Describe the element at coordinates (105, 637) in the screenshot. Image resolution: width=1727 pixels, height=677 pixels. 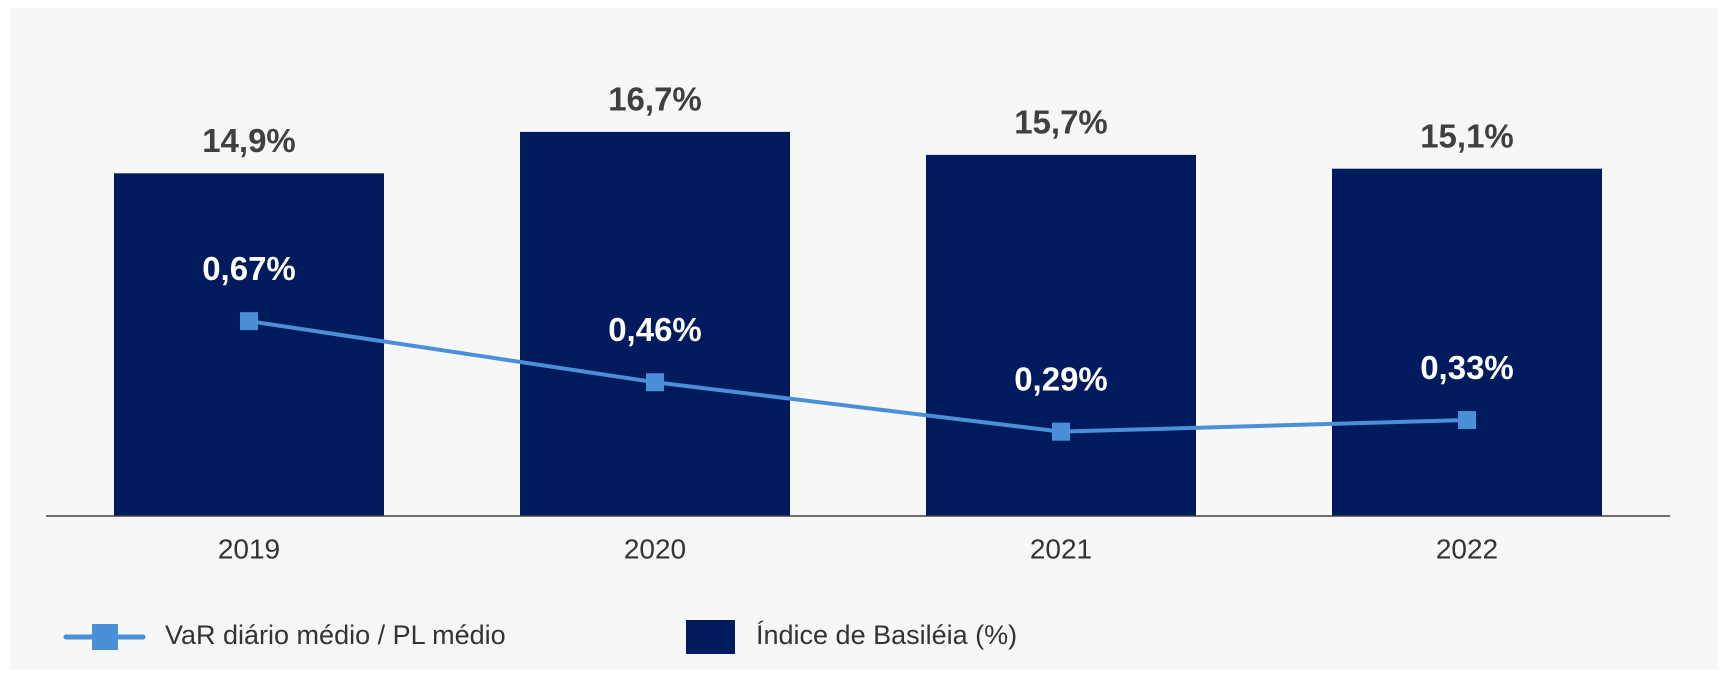
I see `legend-marker` at that location.